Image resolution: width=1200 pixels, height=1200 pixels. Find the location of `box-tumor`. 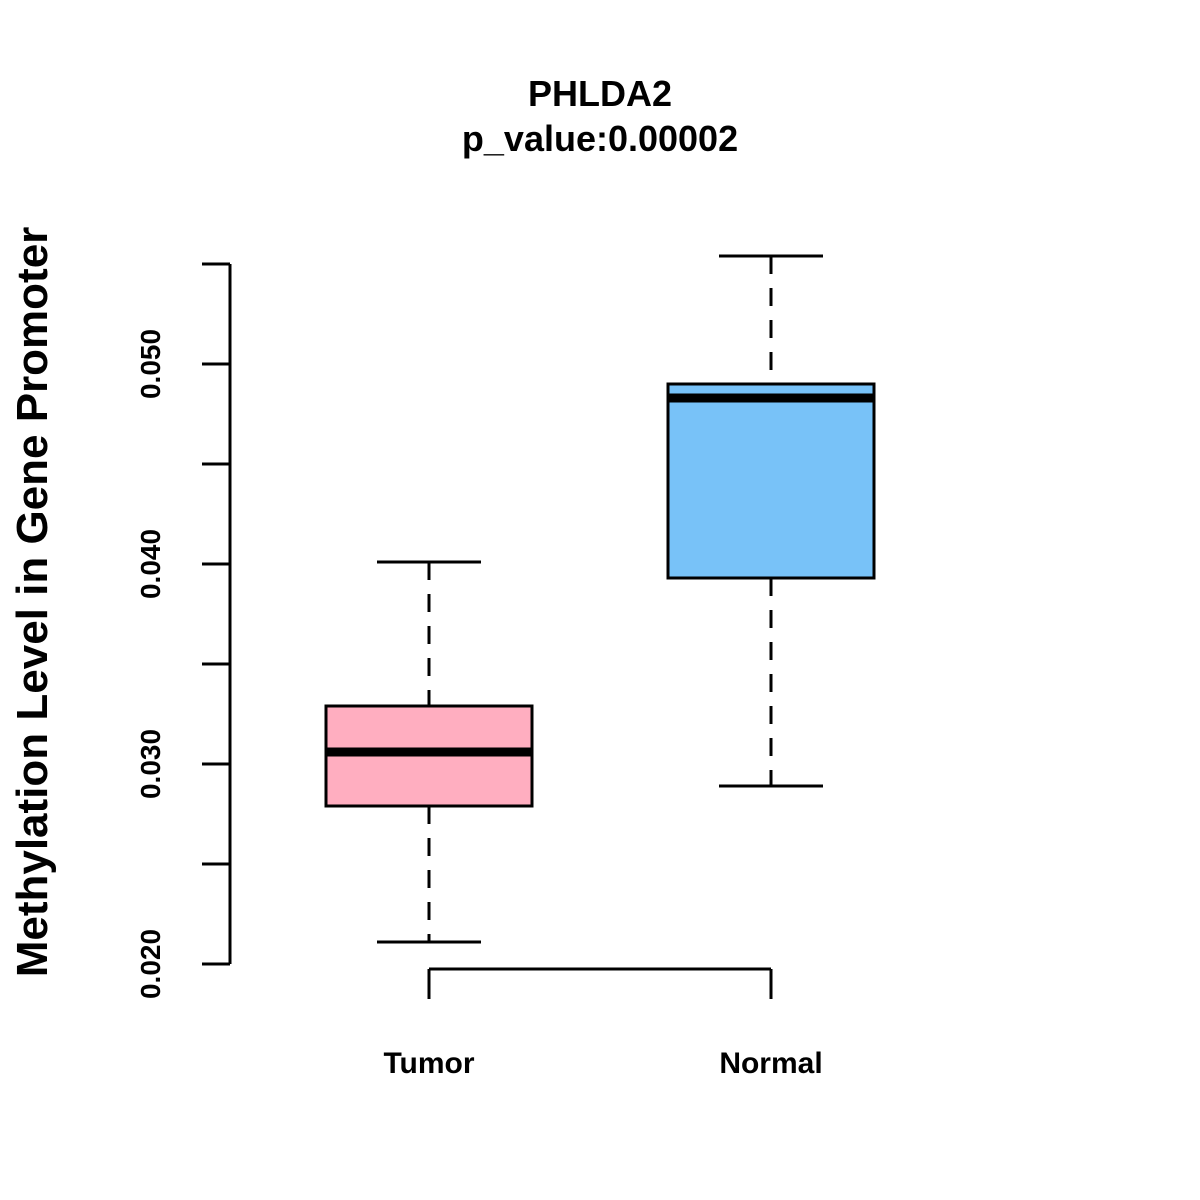

box-tumor is located at coordinates (429, 752).